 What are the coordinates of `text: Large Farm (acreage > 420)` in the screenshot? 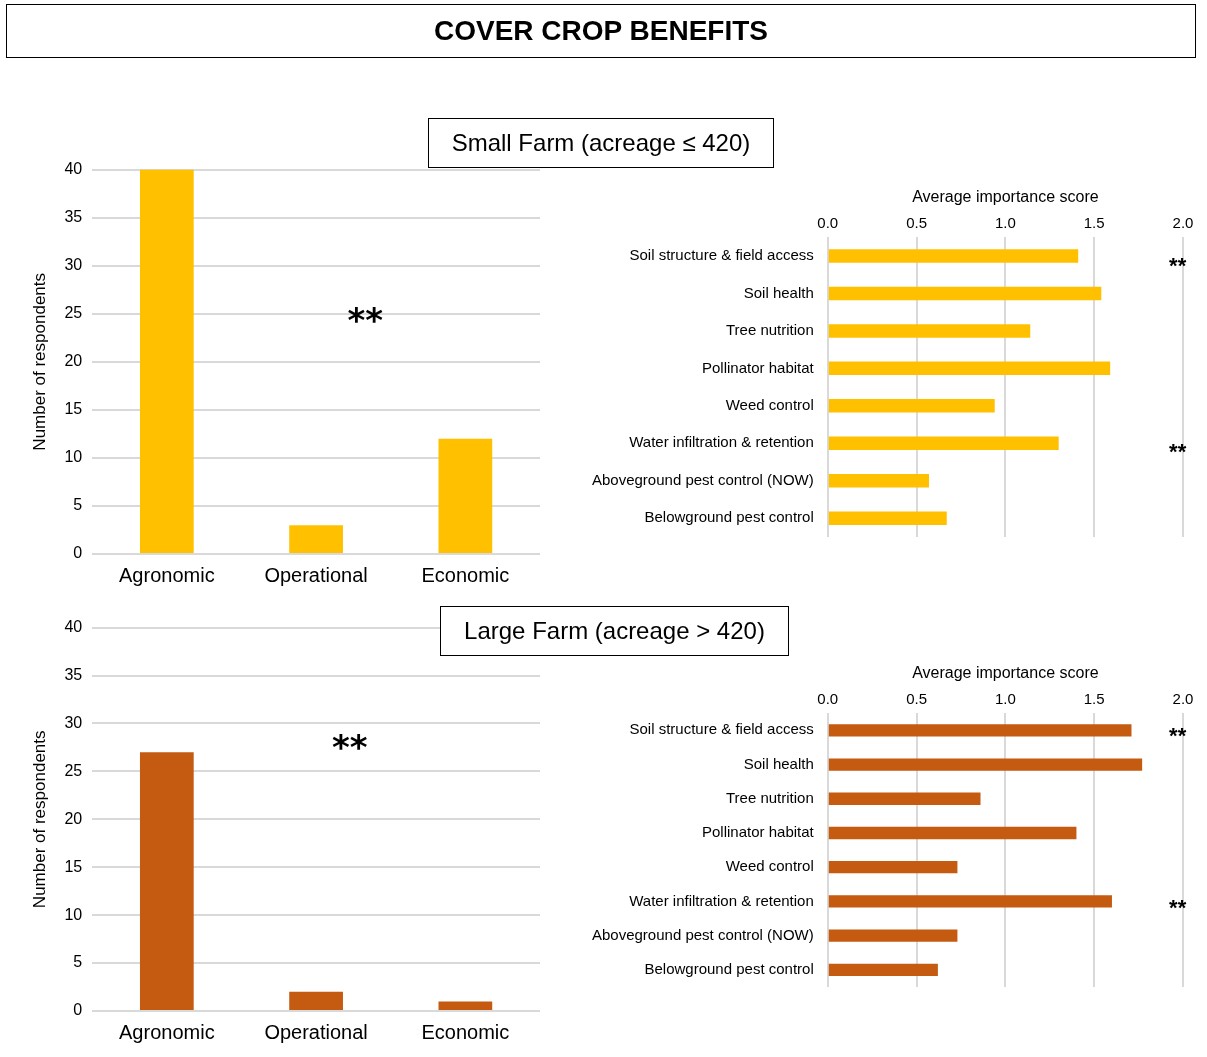 It's located at (614, 631).